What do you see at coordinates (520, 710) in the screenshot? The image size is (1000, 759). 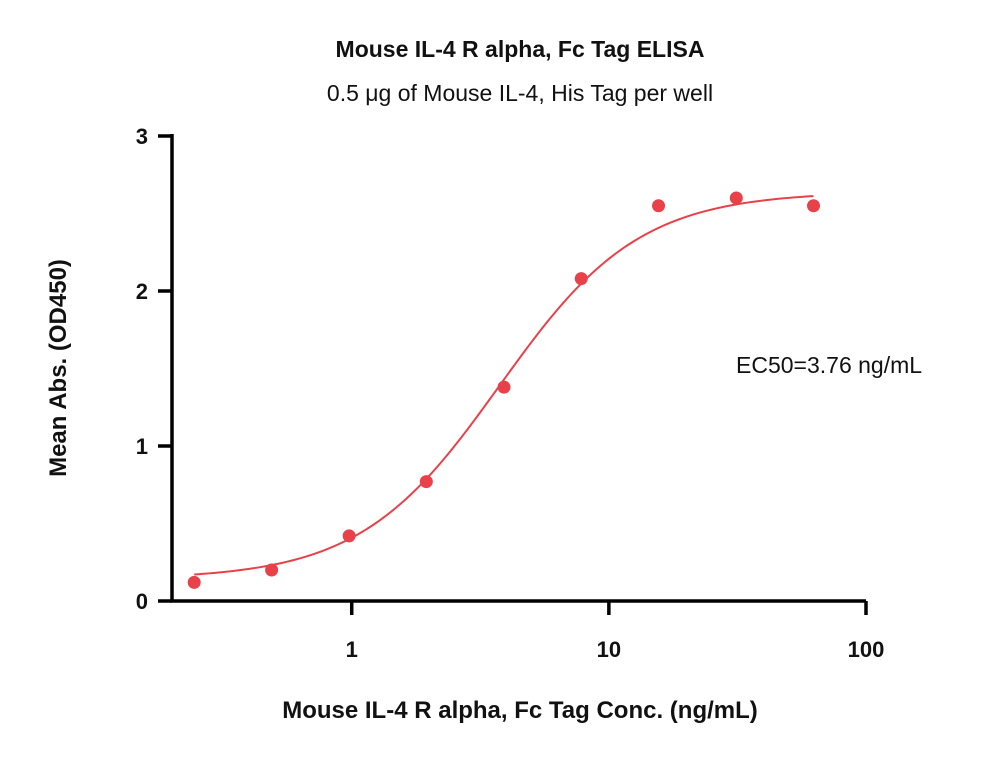 I see `x-axis-title: Mouse IL-4 R alpha, Fc Tag Conc. (ng/mL)` at bounding box center [520, 710].